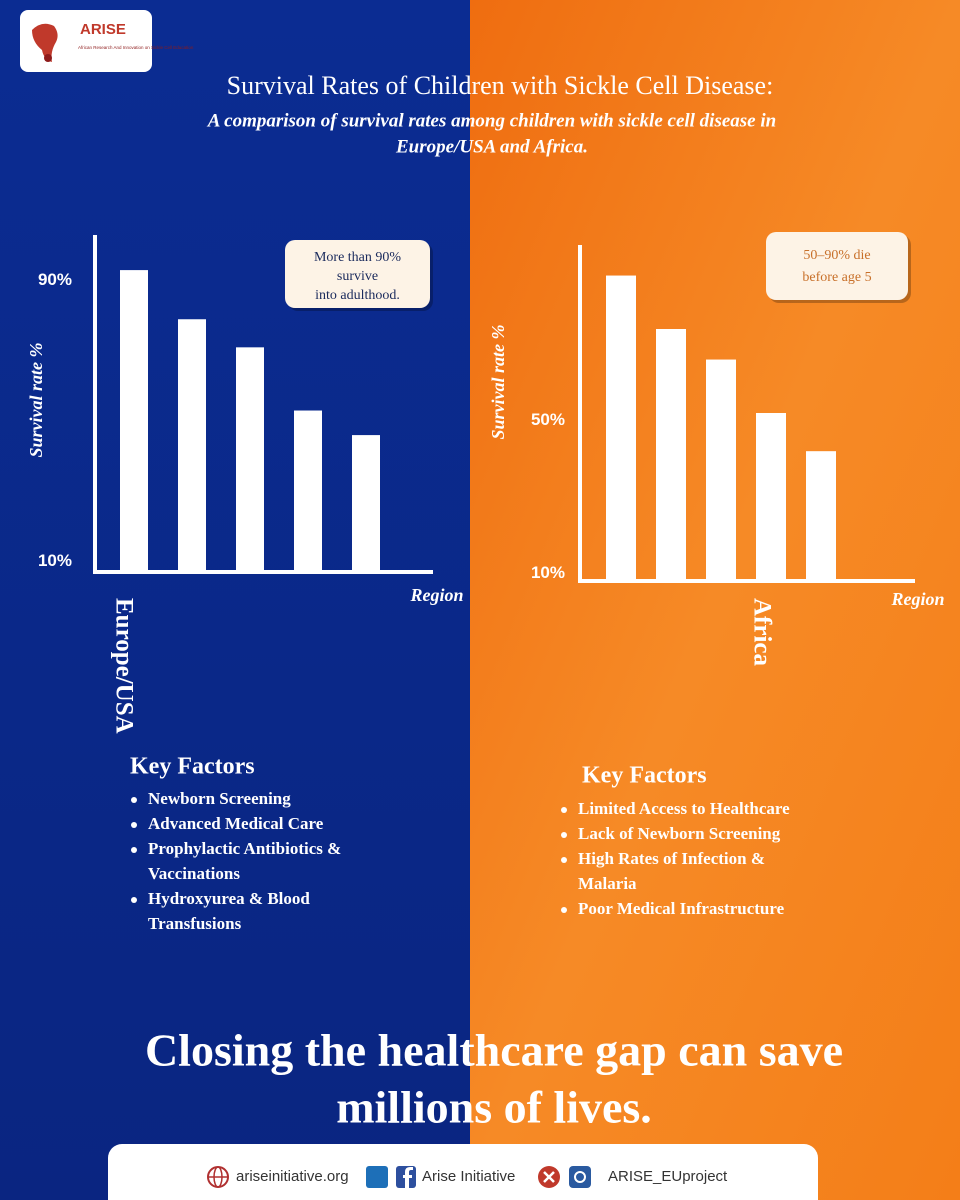  I want to click on linkedin-icon, so click(377, 1177).